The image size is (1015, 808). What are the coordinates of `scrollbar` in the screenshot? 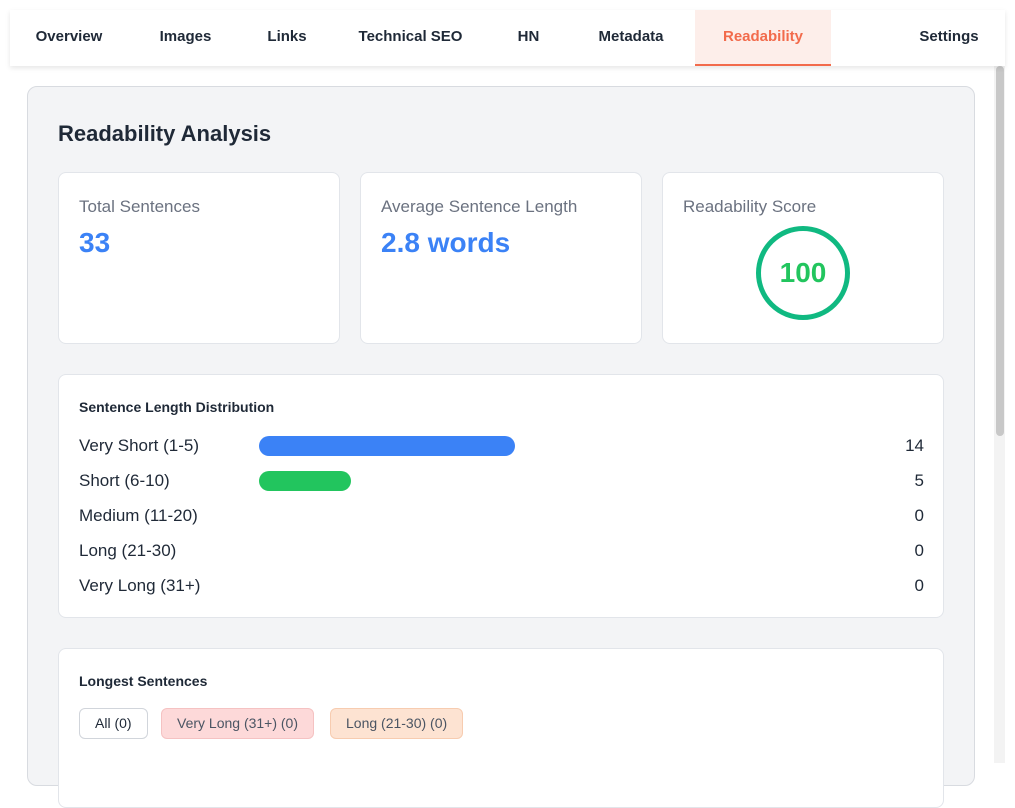 It's located at (999, 414).